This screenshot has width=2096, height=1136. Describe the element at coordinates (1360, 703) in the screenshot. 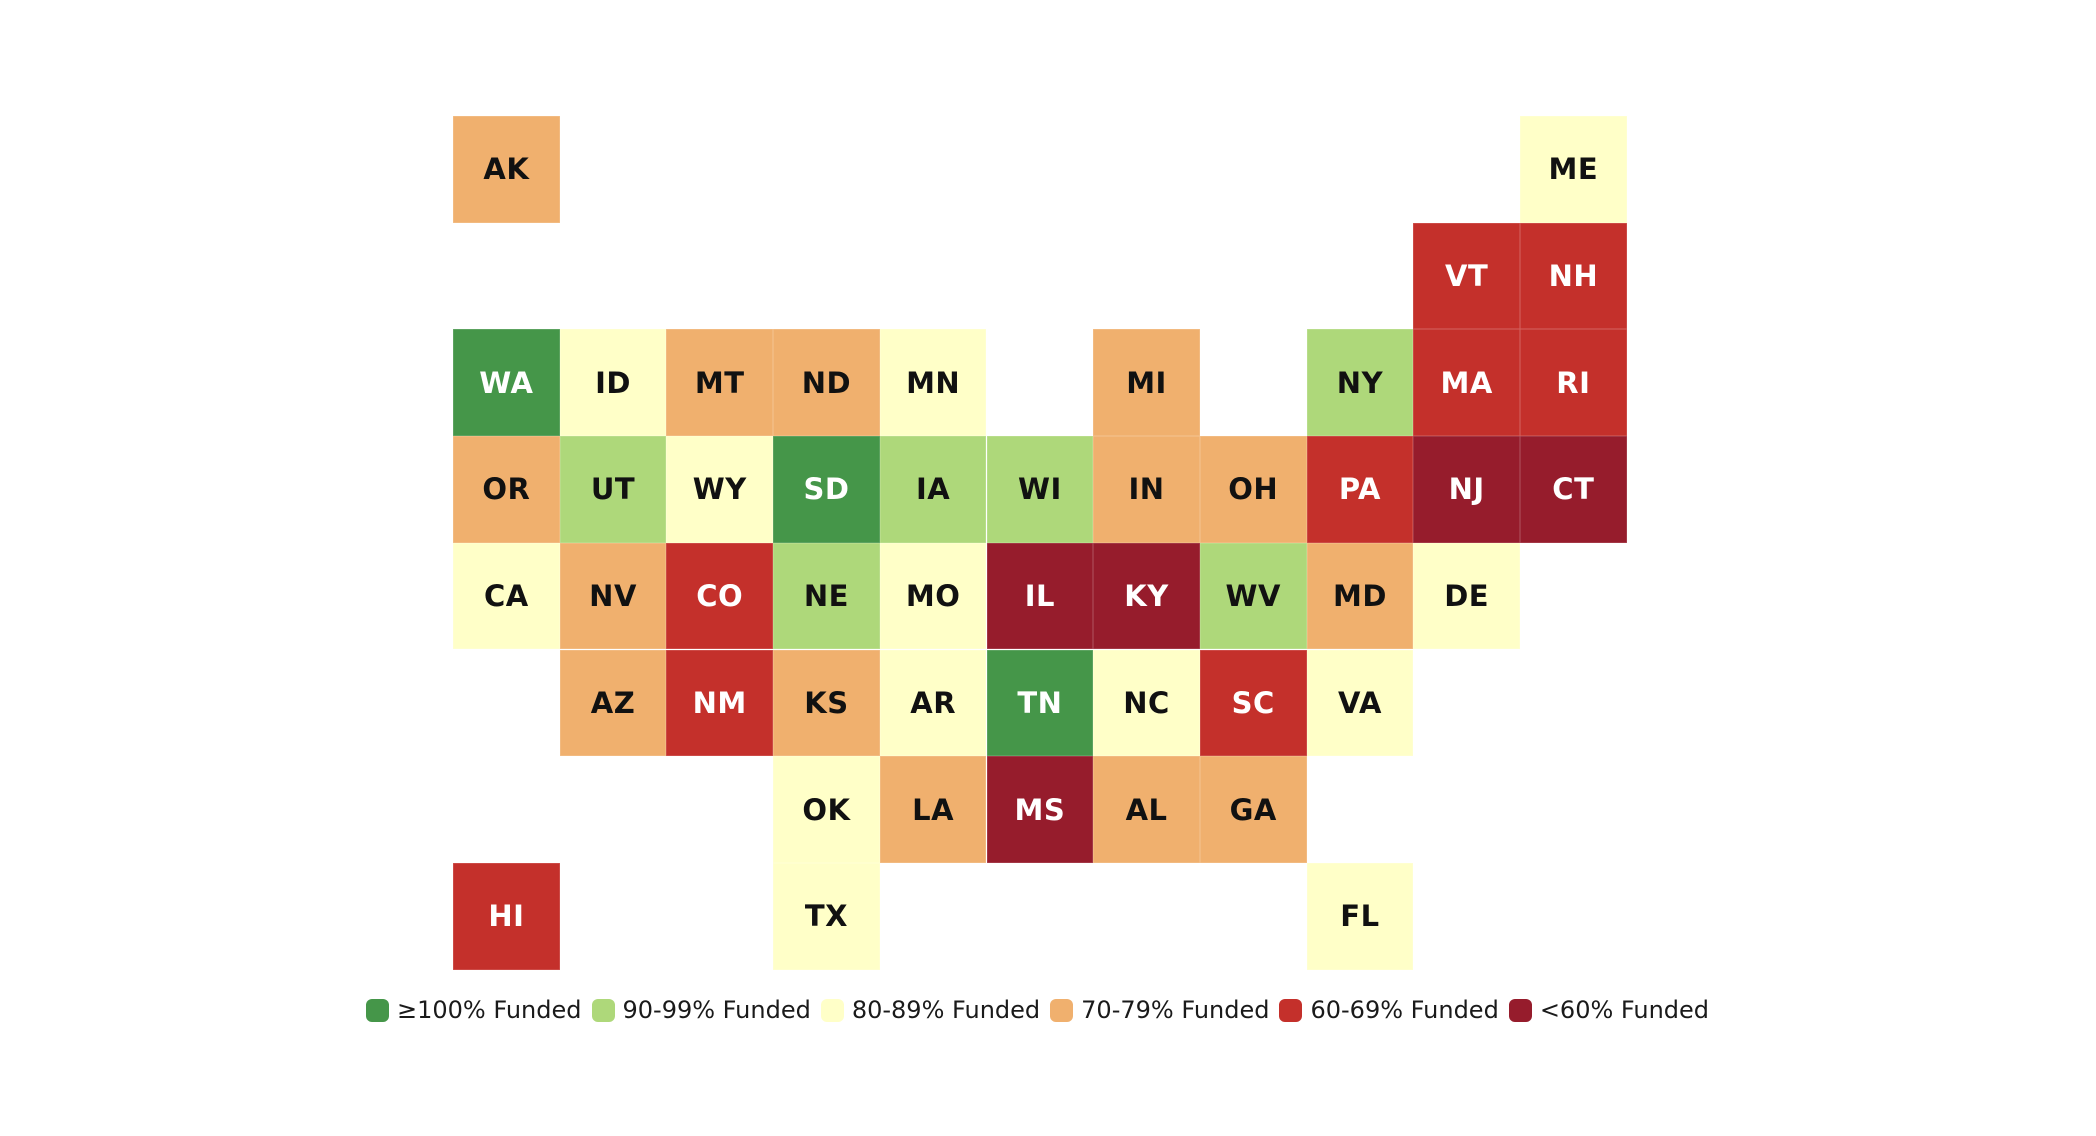

I see `state-tile-va: VA` at that location.